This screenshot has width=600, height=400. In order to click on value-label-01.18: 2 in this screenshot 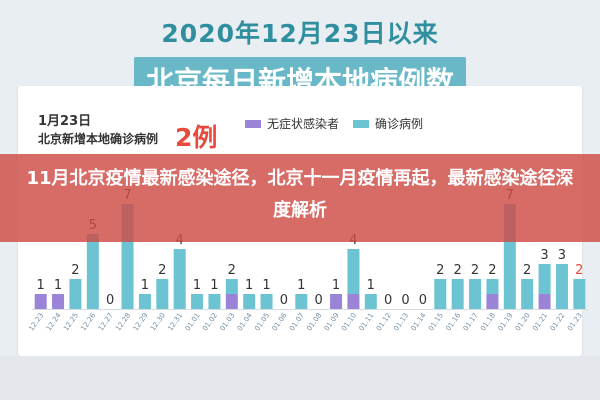, I will do `click(492, 270)`.